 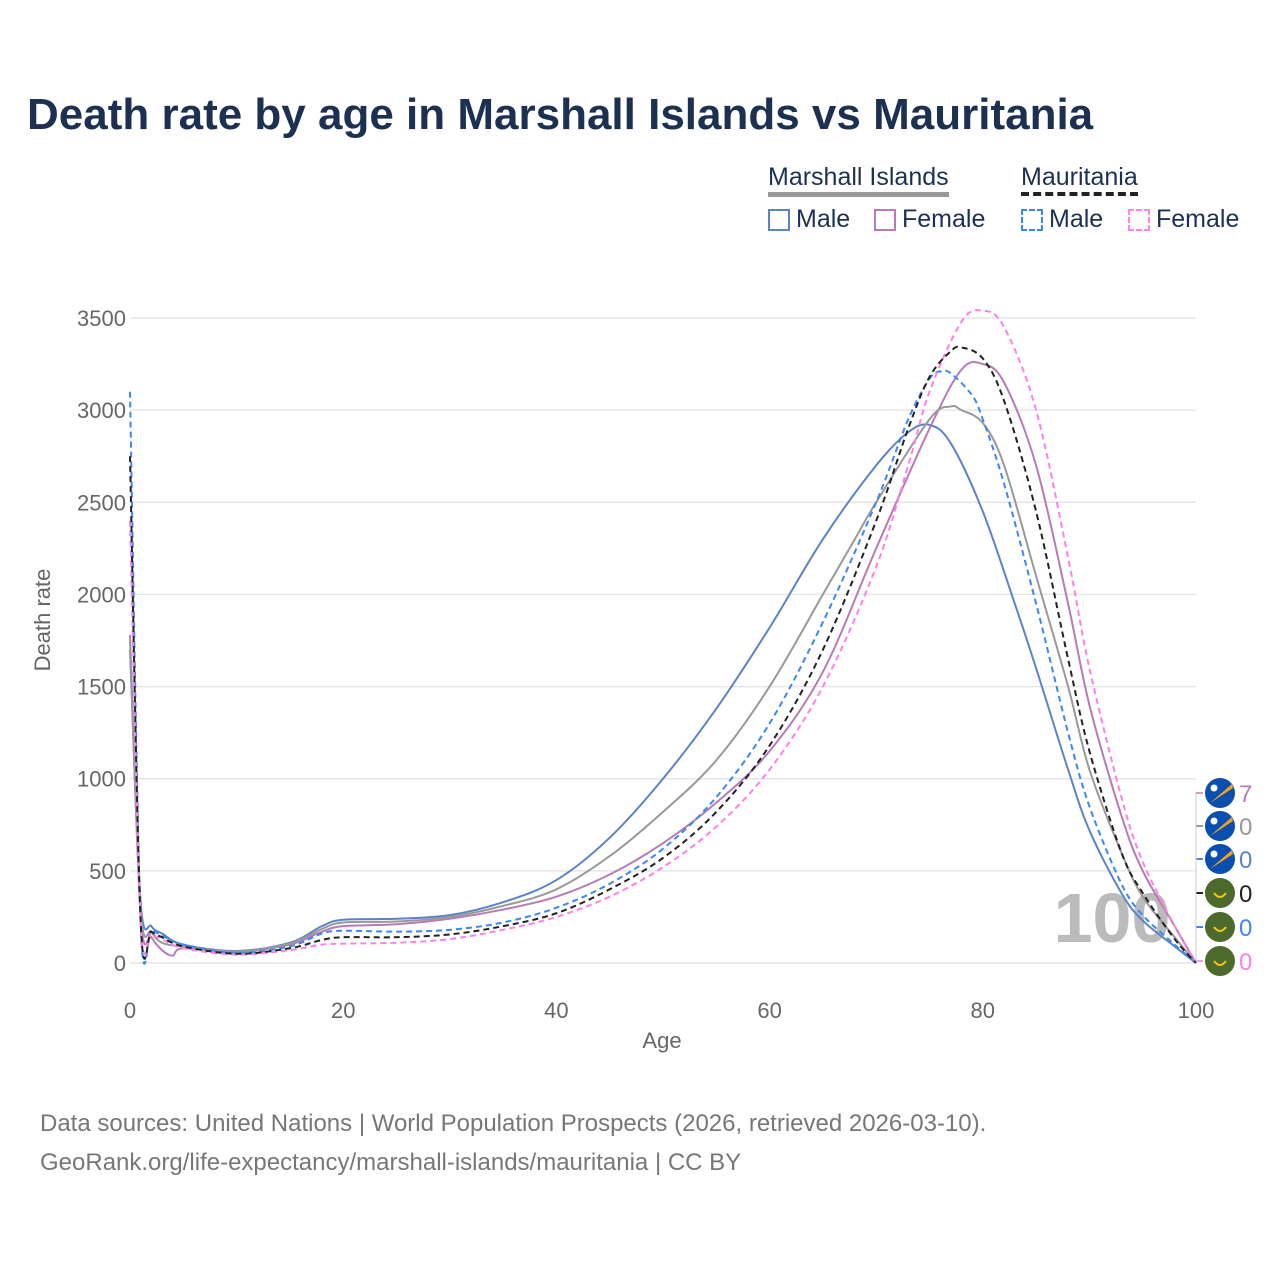 What do you see at coordinates (101, 318) in the screenshot?
I see `y-tick-label: 3500` at bounding box center [101, 318].